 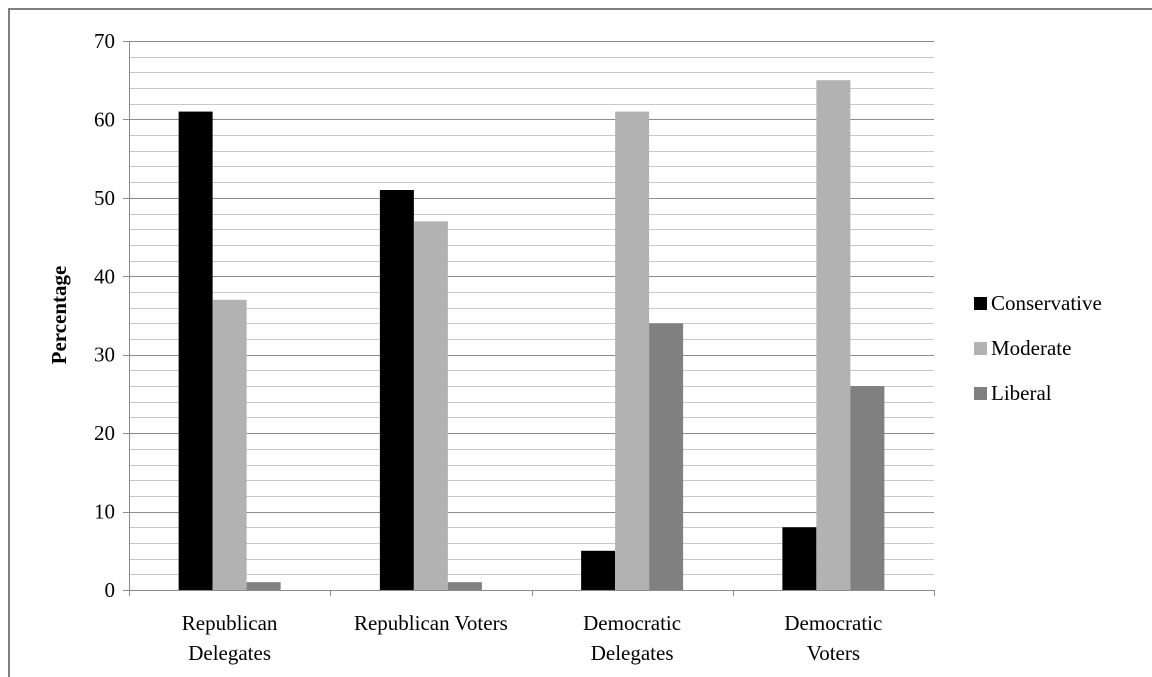 I want to click on x-category-label: Voters, so click(x=833, y=653).